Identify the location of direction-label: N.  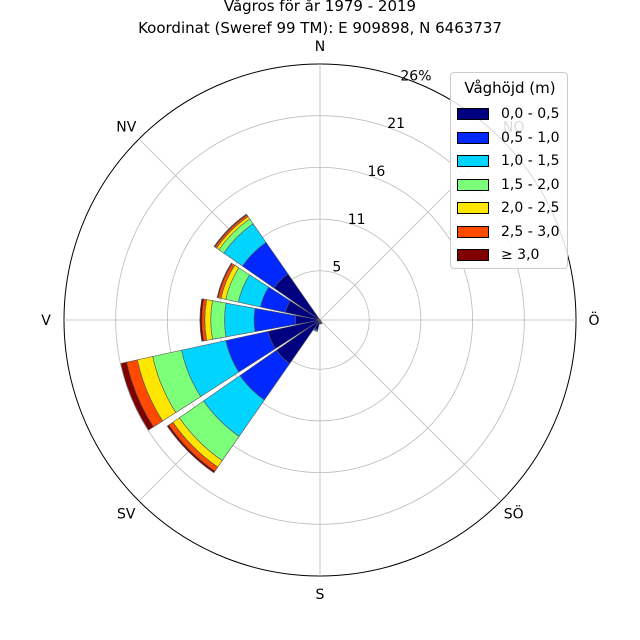
(320, 47).